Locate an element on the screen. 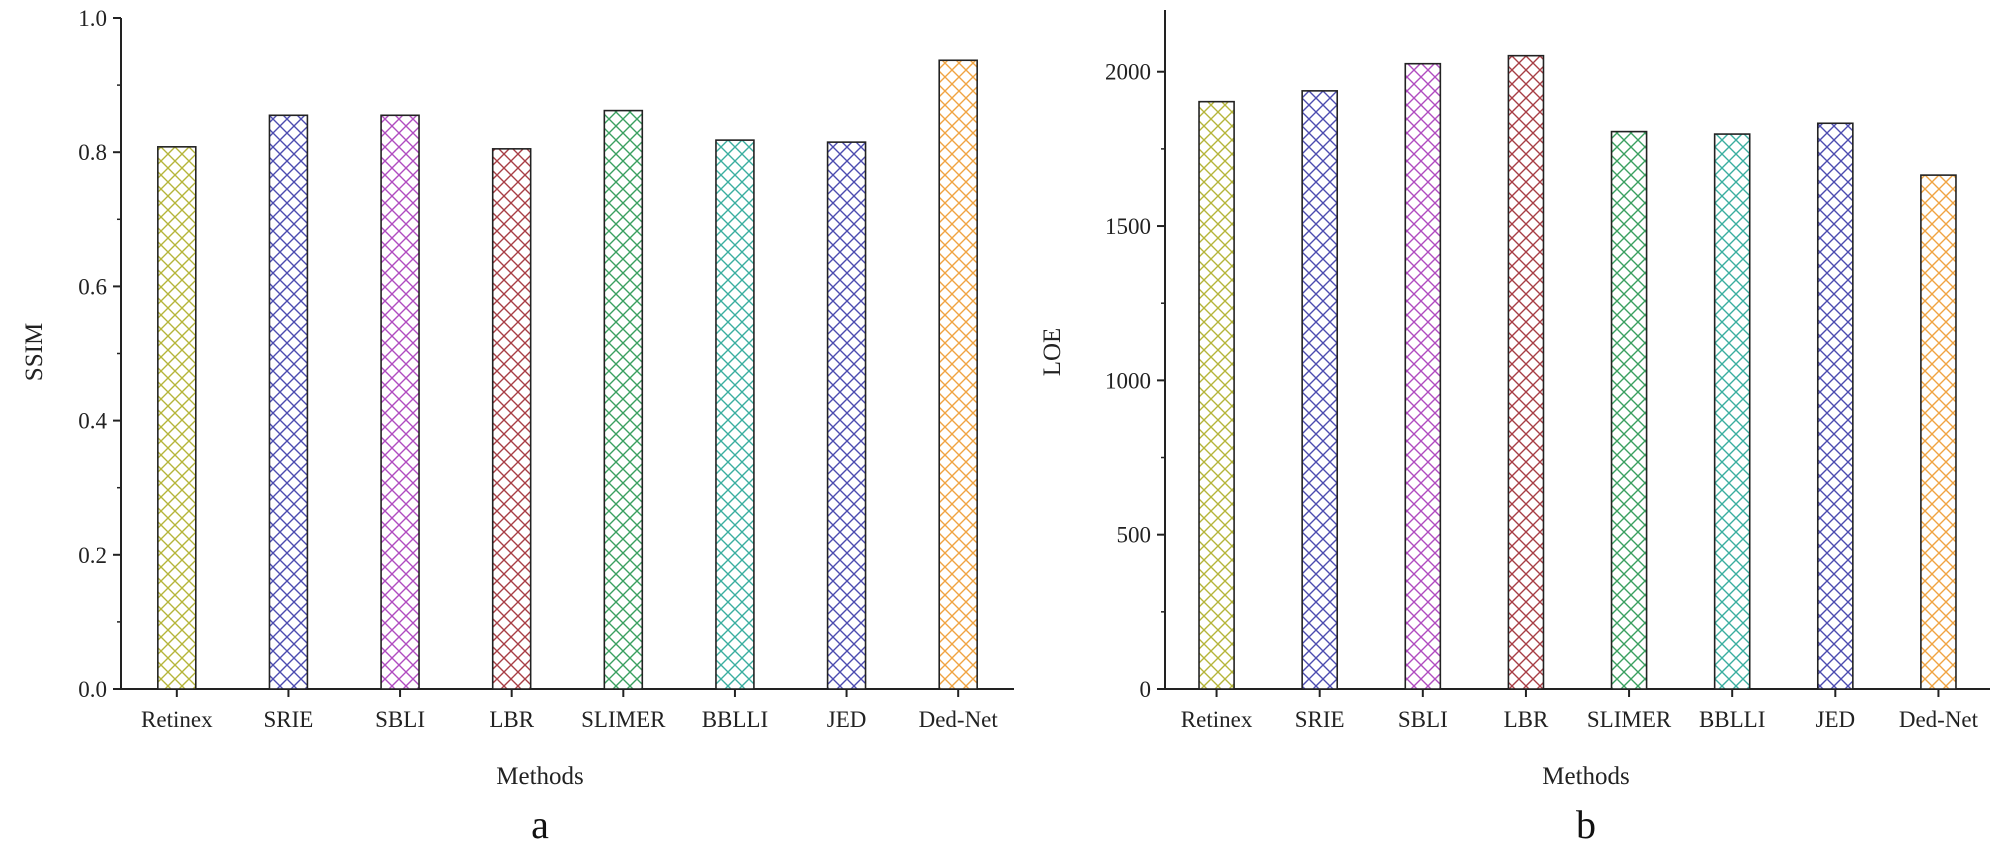 The height and width of the screenshot is (852, 2007). y-tick-label: 0.6 is located at coordinates (92, 286).